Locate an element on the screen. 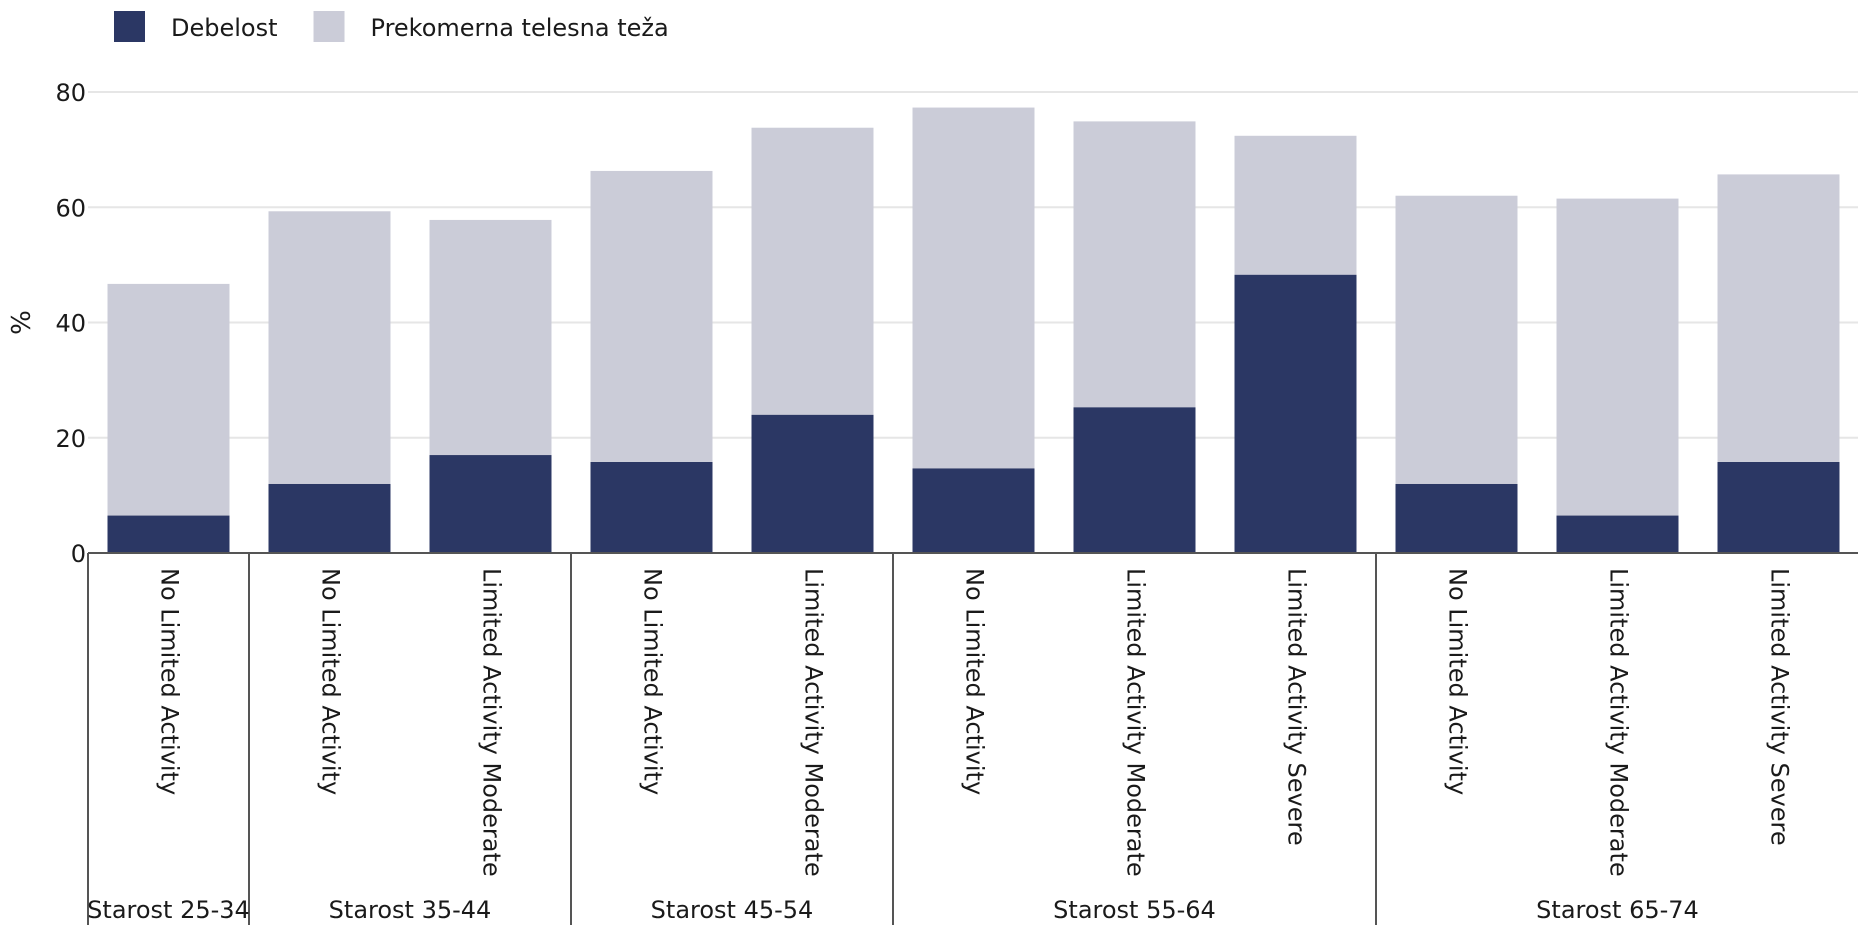 This screenshot has width=1858, height=929. y-axis-title: % is located at coordinates (22, 322).